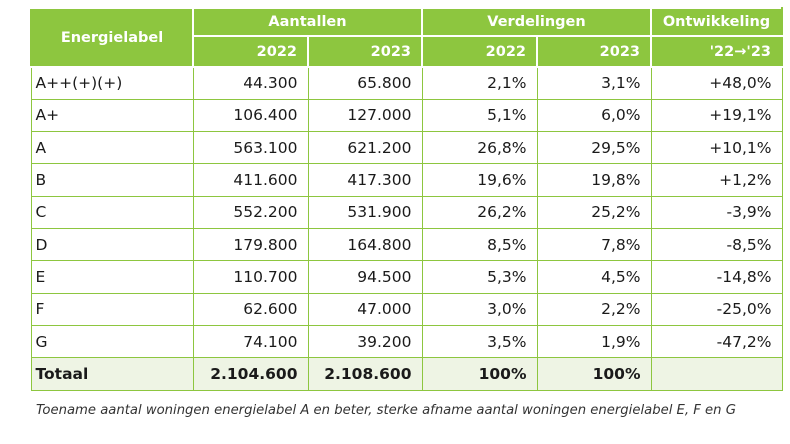  Describe the element at coordinates (250, 374) in the screenshot. I see `total-aantallen-2022: 2.104.600` at that location.